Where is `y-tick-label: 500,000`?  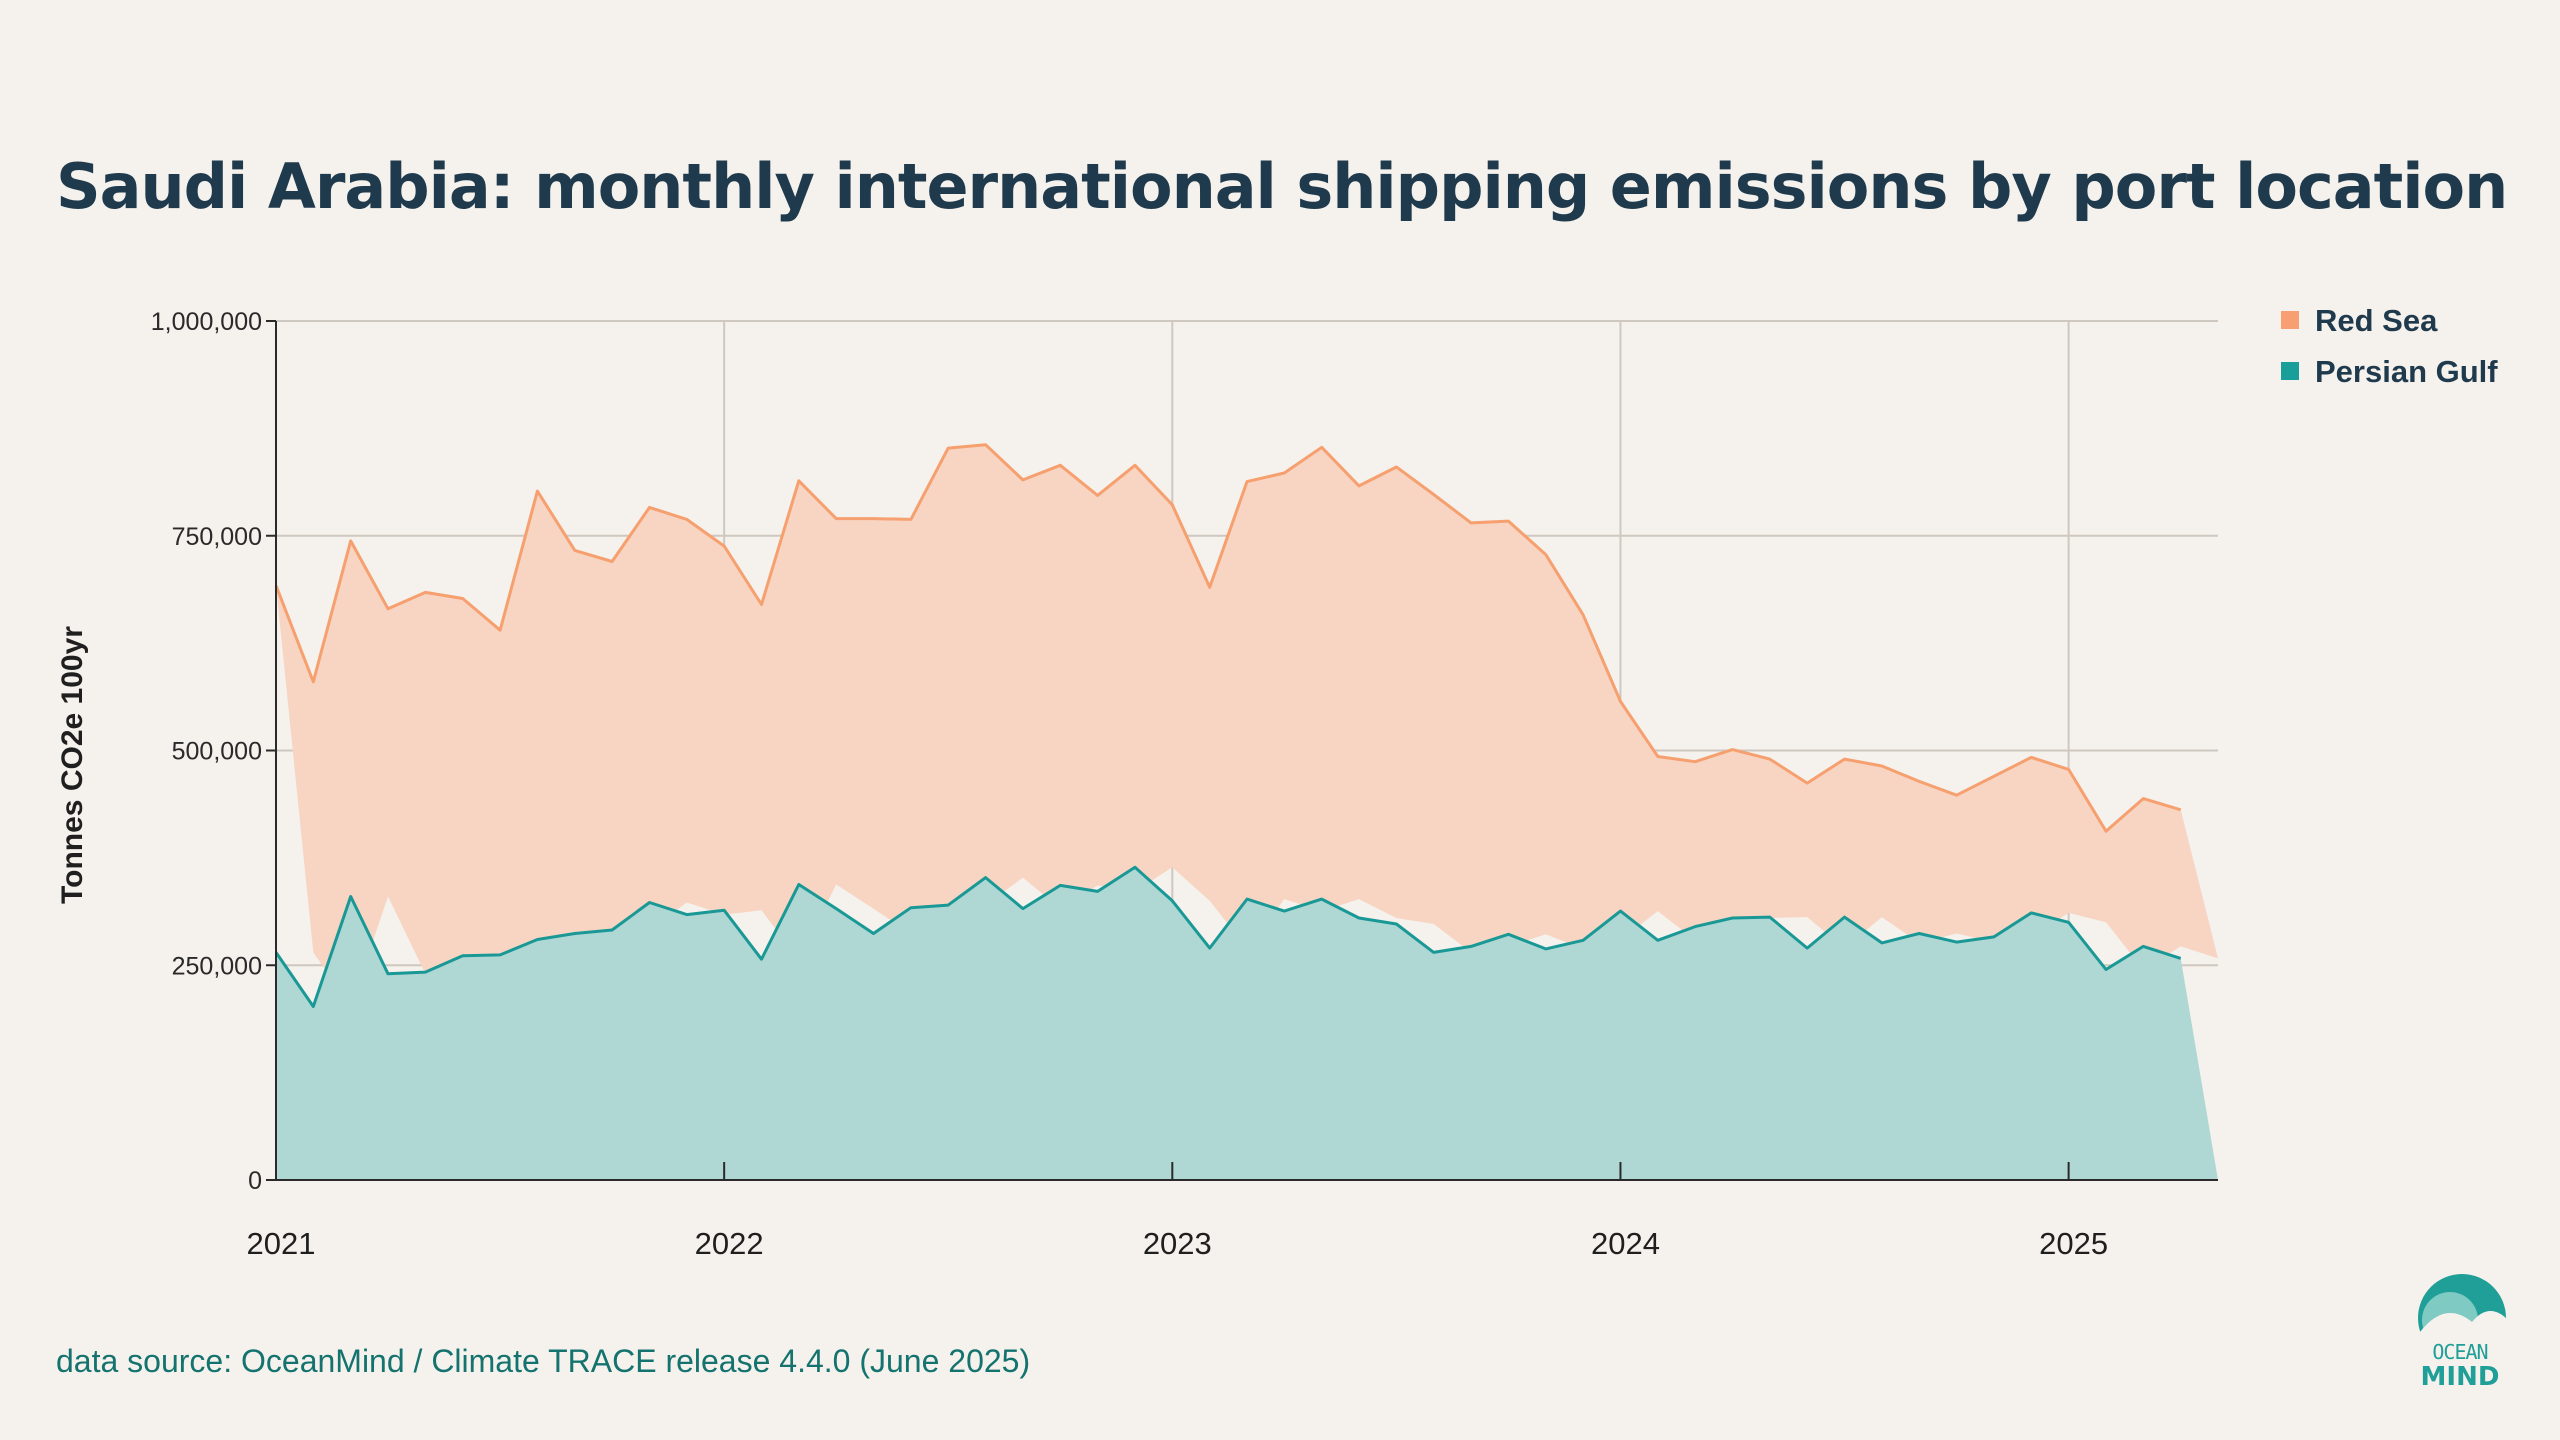 y-tick-label: 500,000 is located at coordinates (217, 752).